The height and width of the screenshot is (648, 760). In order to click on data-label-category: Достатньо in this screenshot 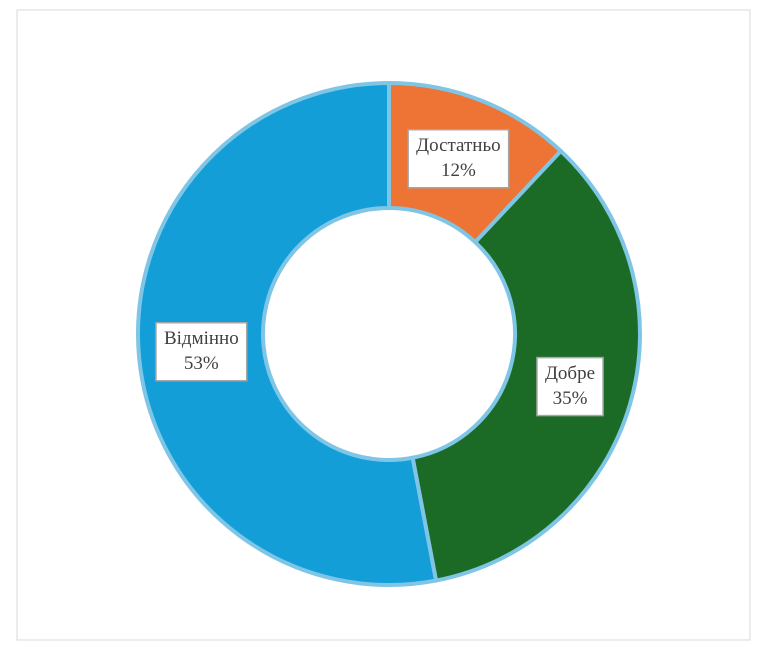, I will do `click(458, 145)`.